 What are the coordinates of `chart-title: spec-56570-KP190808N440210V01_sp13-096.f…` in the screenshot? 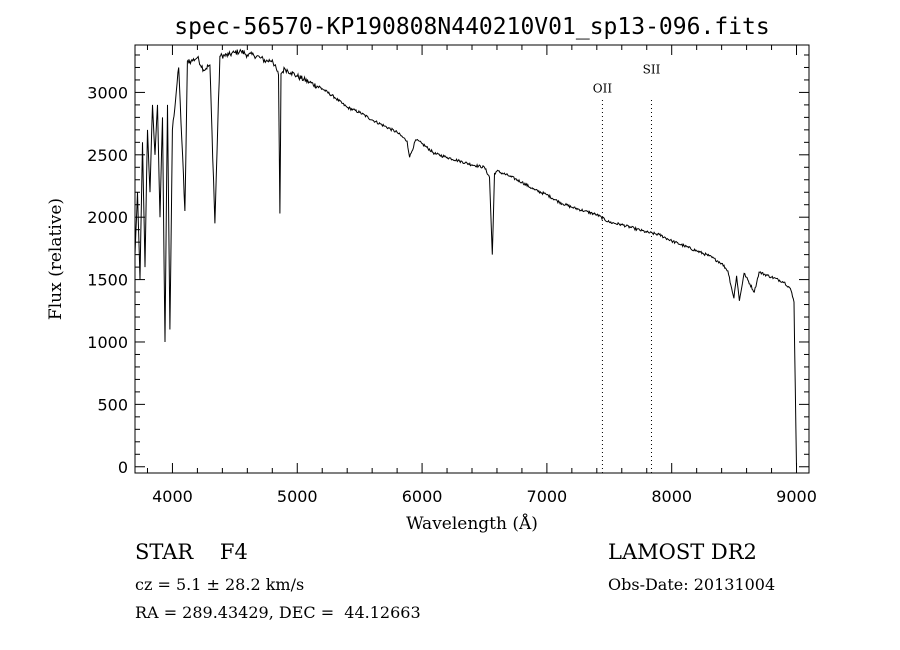 It's located at (471, 27).